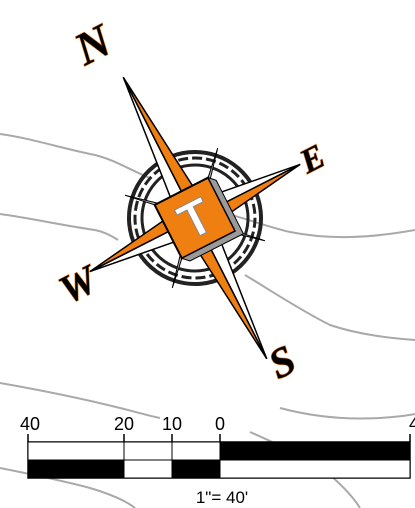  I want to click on east-label: E, so click(312, 160).